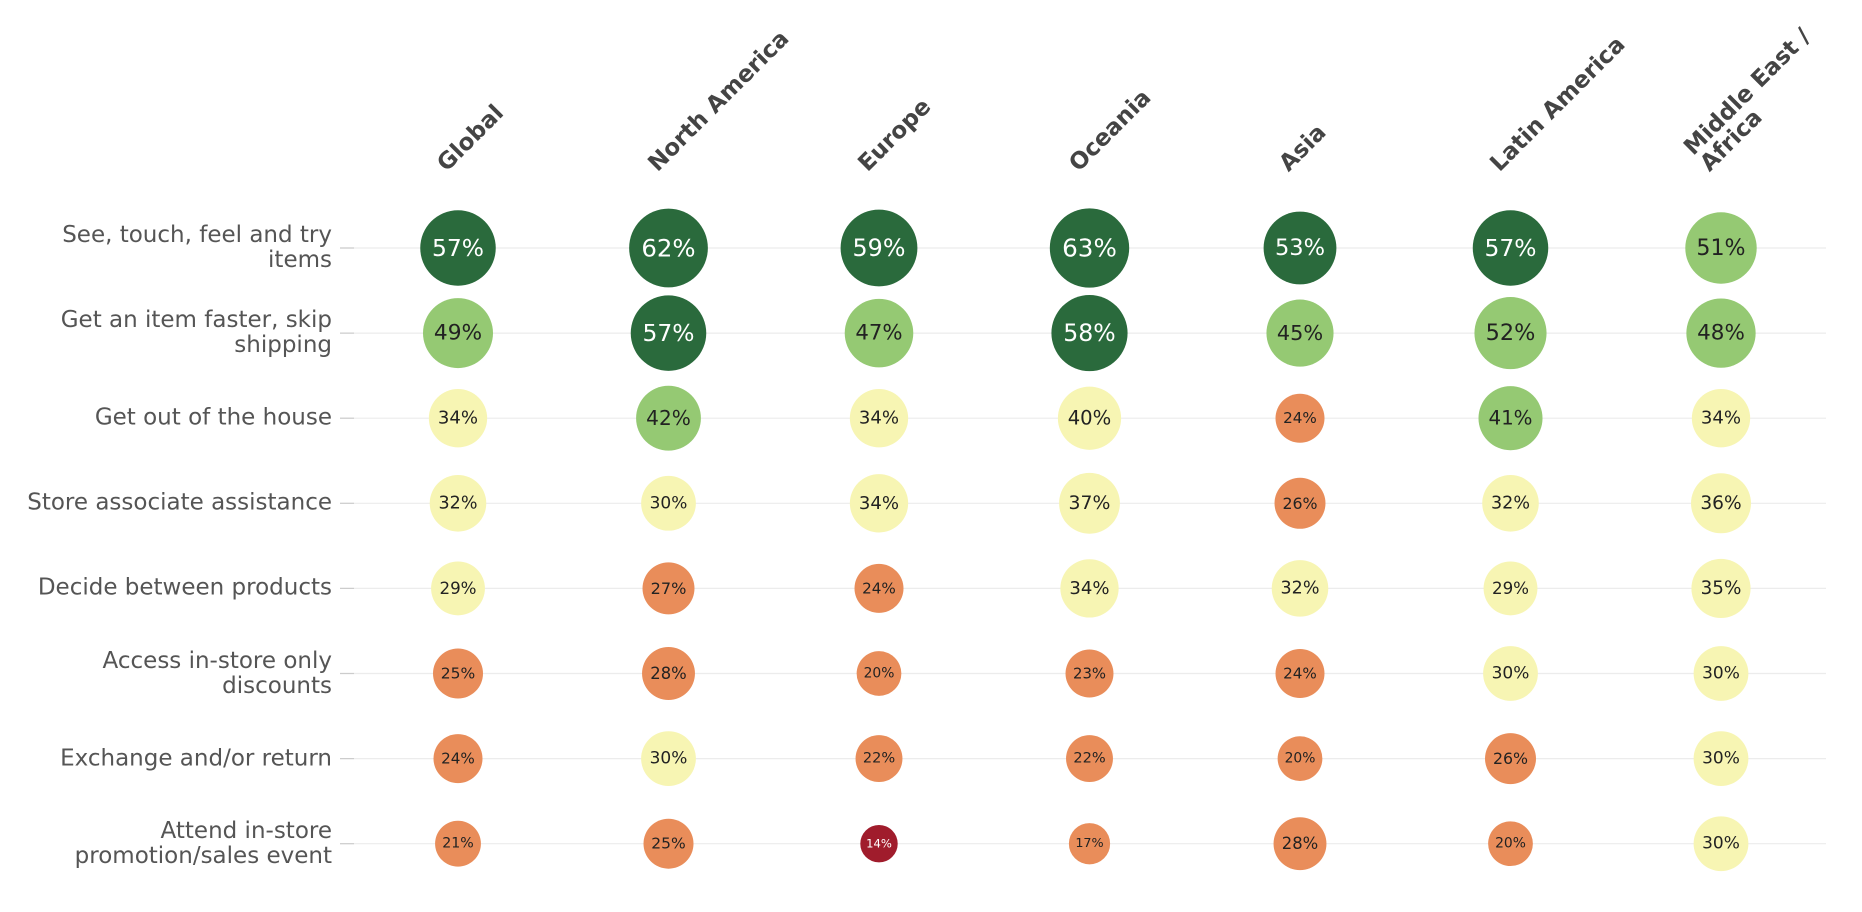  Describe the element at coordinates (213, 417) in the screenshot. I see `row-label: Get out of the house` at that location.